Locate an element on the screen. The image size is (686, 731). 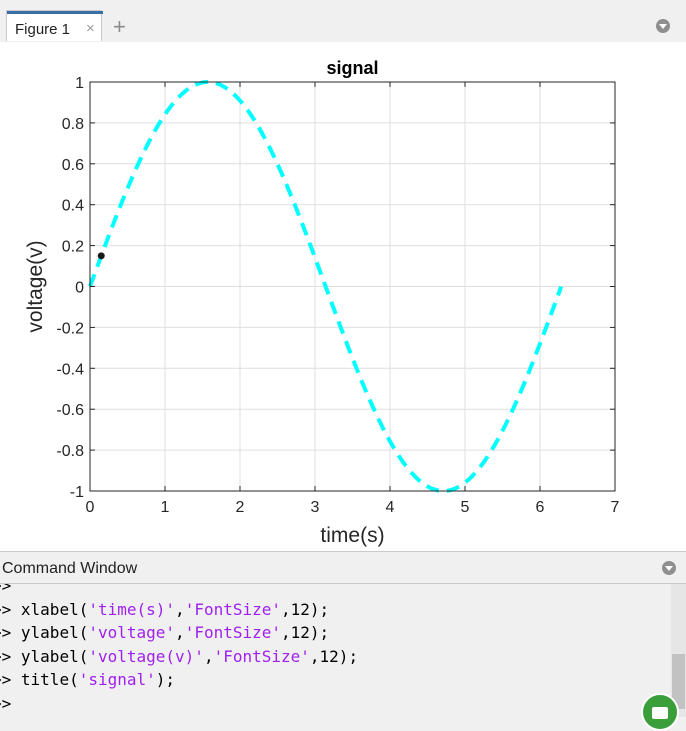
assistant-robot-icon is located at coordinates (660, 712).